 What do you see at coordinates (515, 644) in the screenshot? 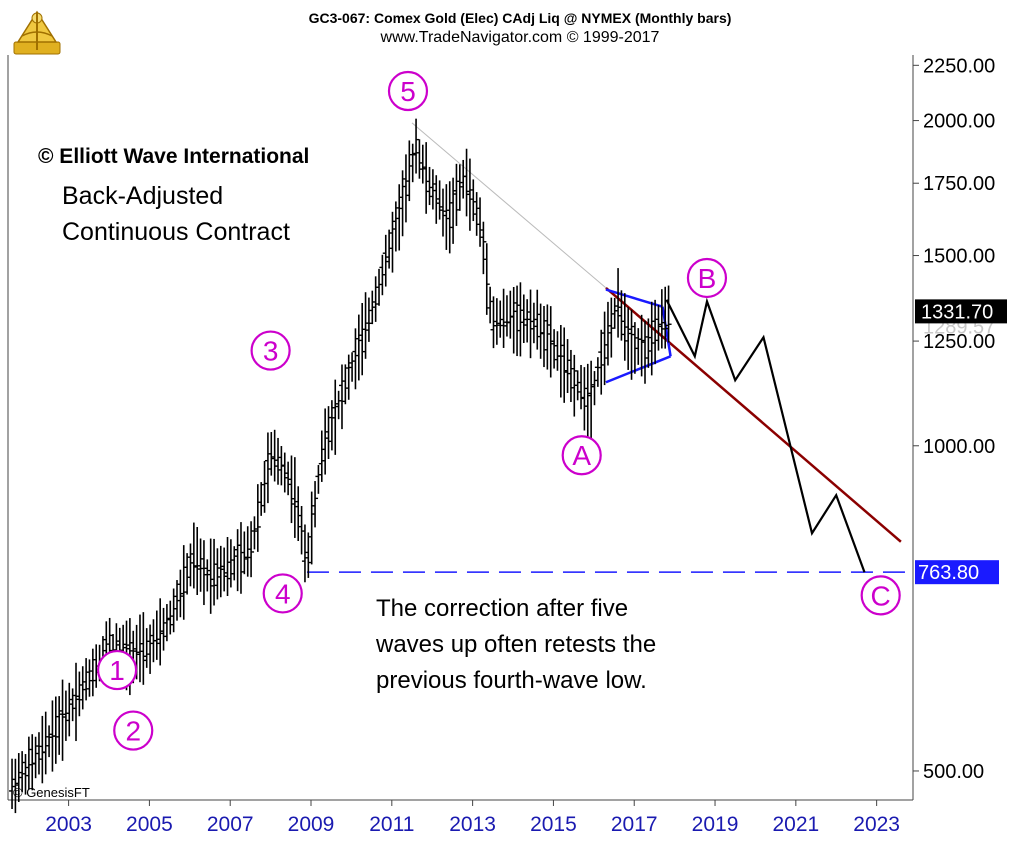
I see `note-line-2: waves up often retests the` at bounding box center [515, 644].